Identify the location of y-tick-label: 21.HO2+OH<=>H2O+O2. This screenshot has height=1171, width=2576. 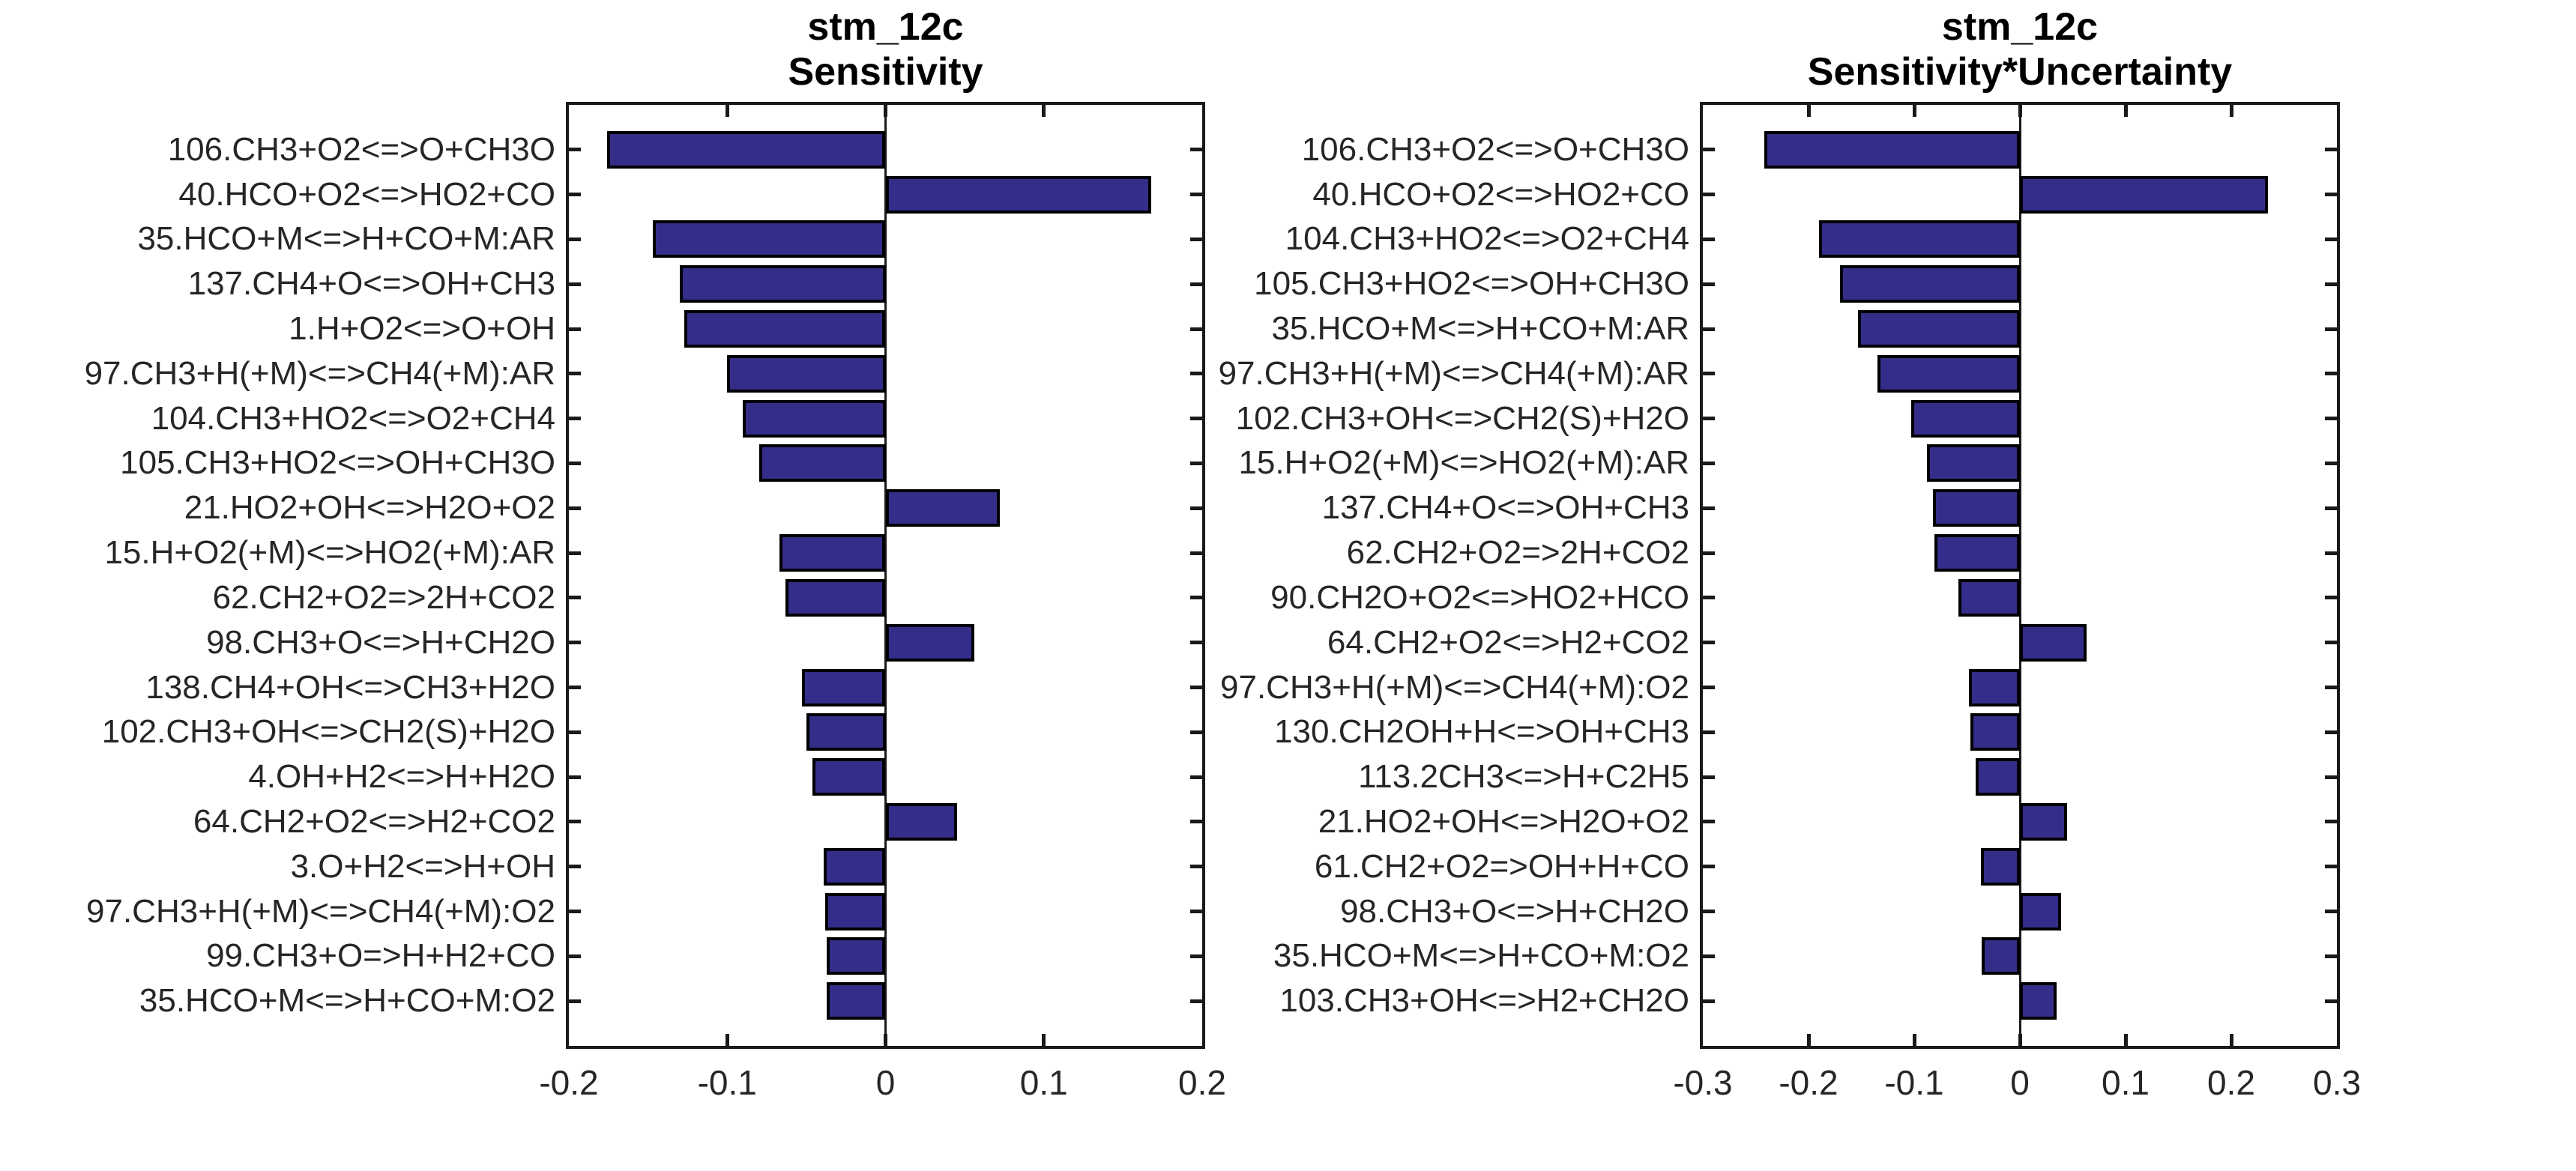
(369, 508).